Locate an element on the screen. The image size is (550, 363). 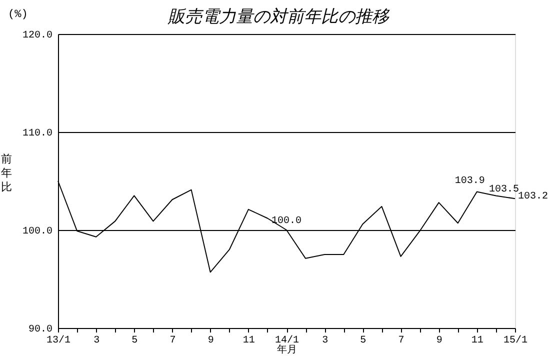
y-axis-title: 前年比 is located at coordinates (6, 173).